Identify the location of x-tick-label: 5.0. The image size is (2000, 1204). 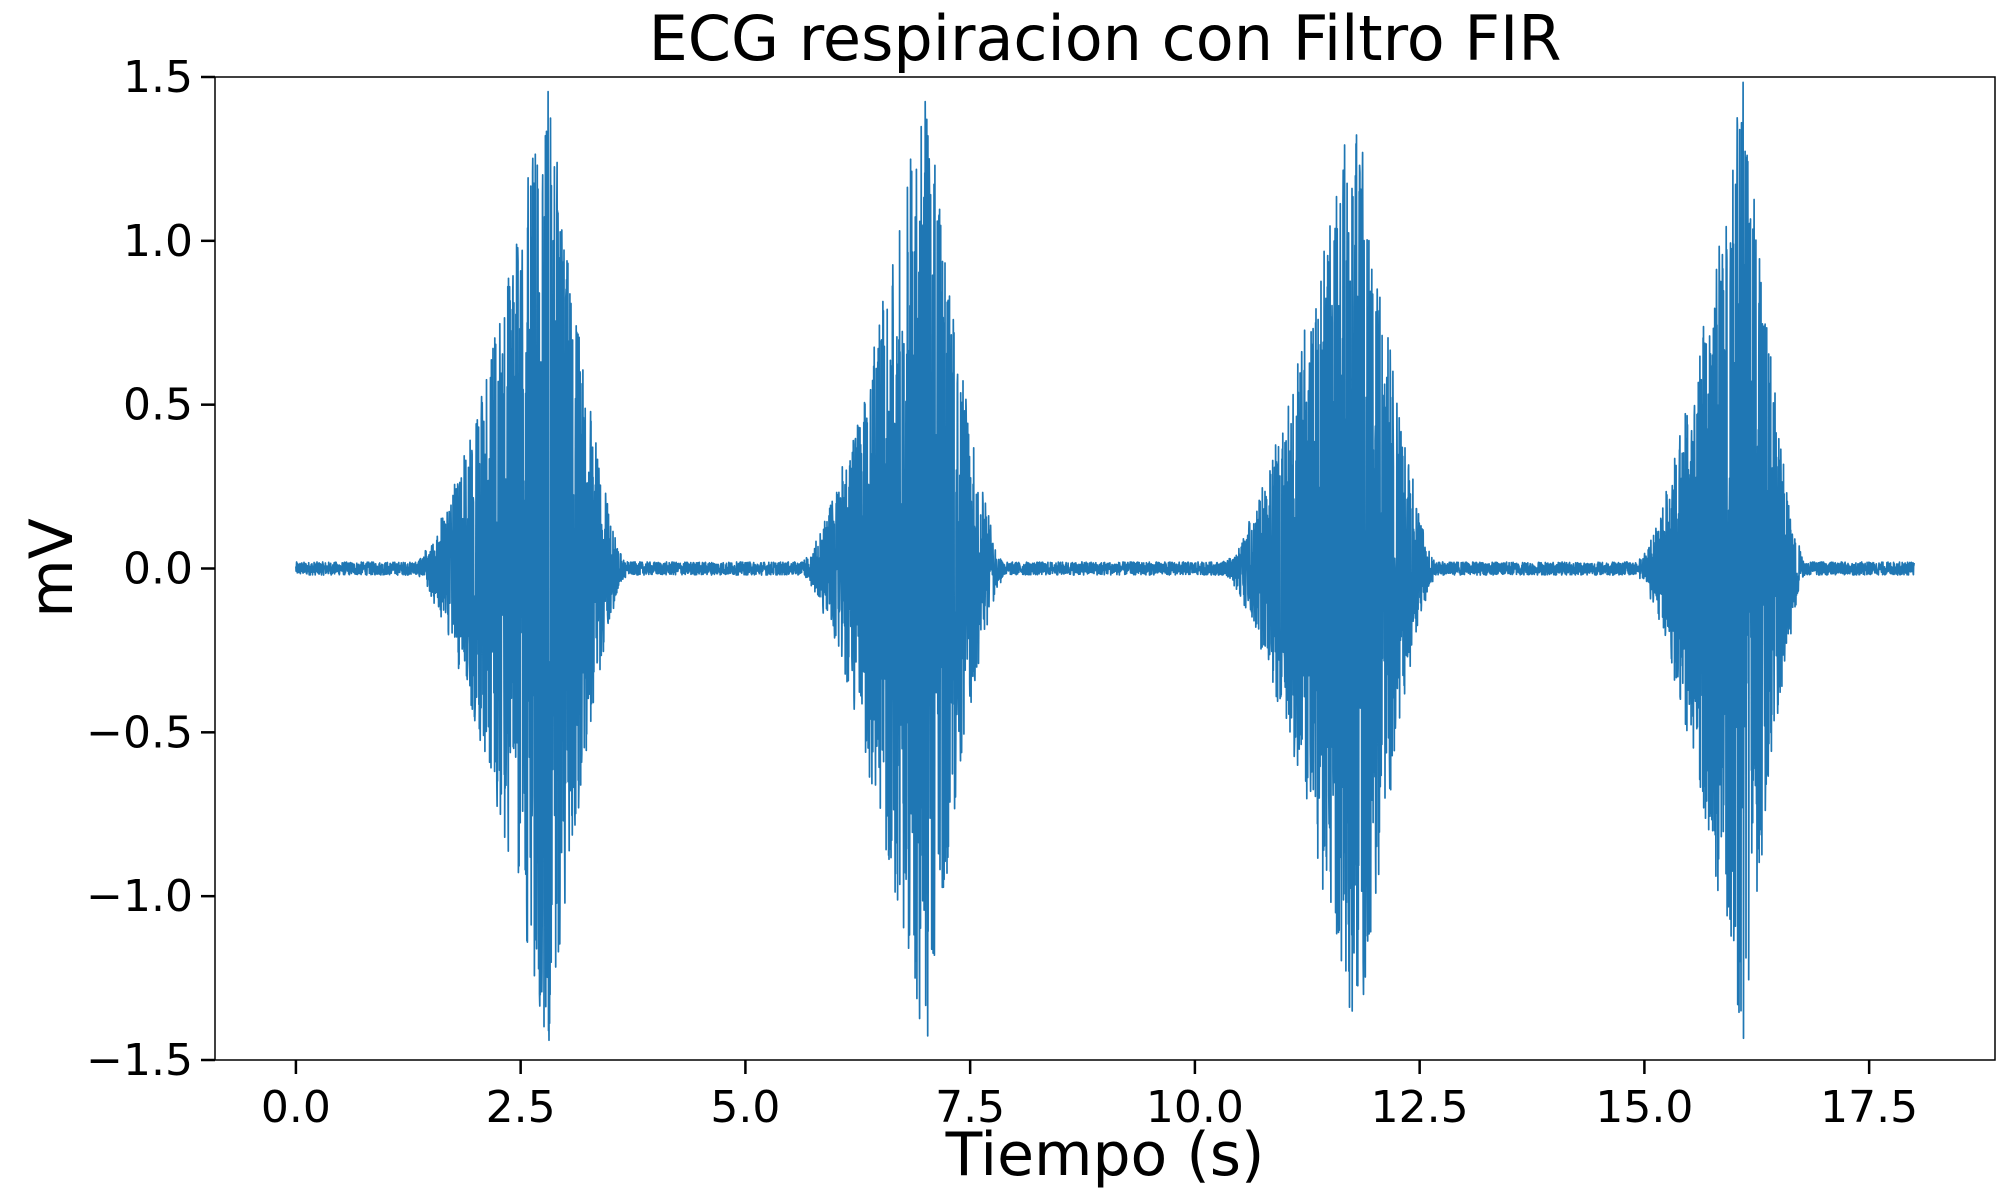
(745, 1107).